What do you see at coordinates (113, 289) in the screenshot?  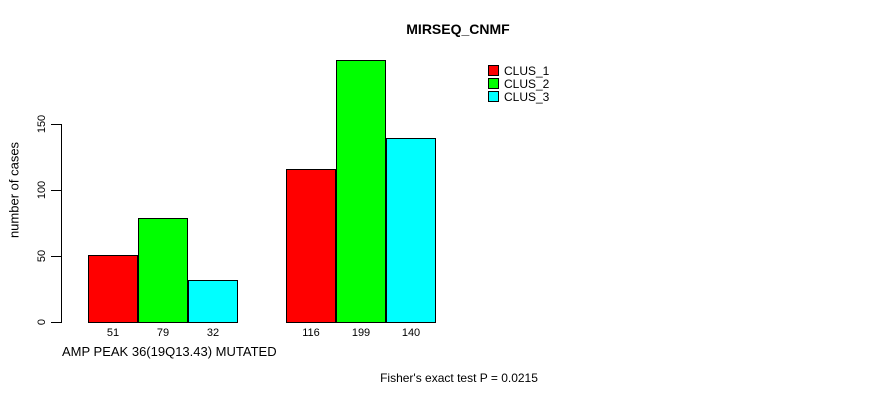 I see `bar-clus_1-group1` at bounding box center [113, 289].